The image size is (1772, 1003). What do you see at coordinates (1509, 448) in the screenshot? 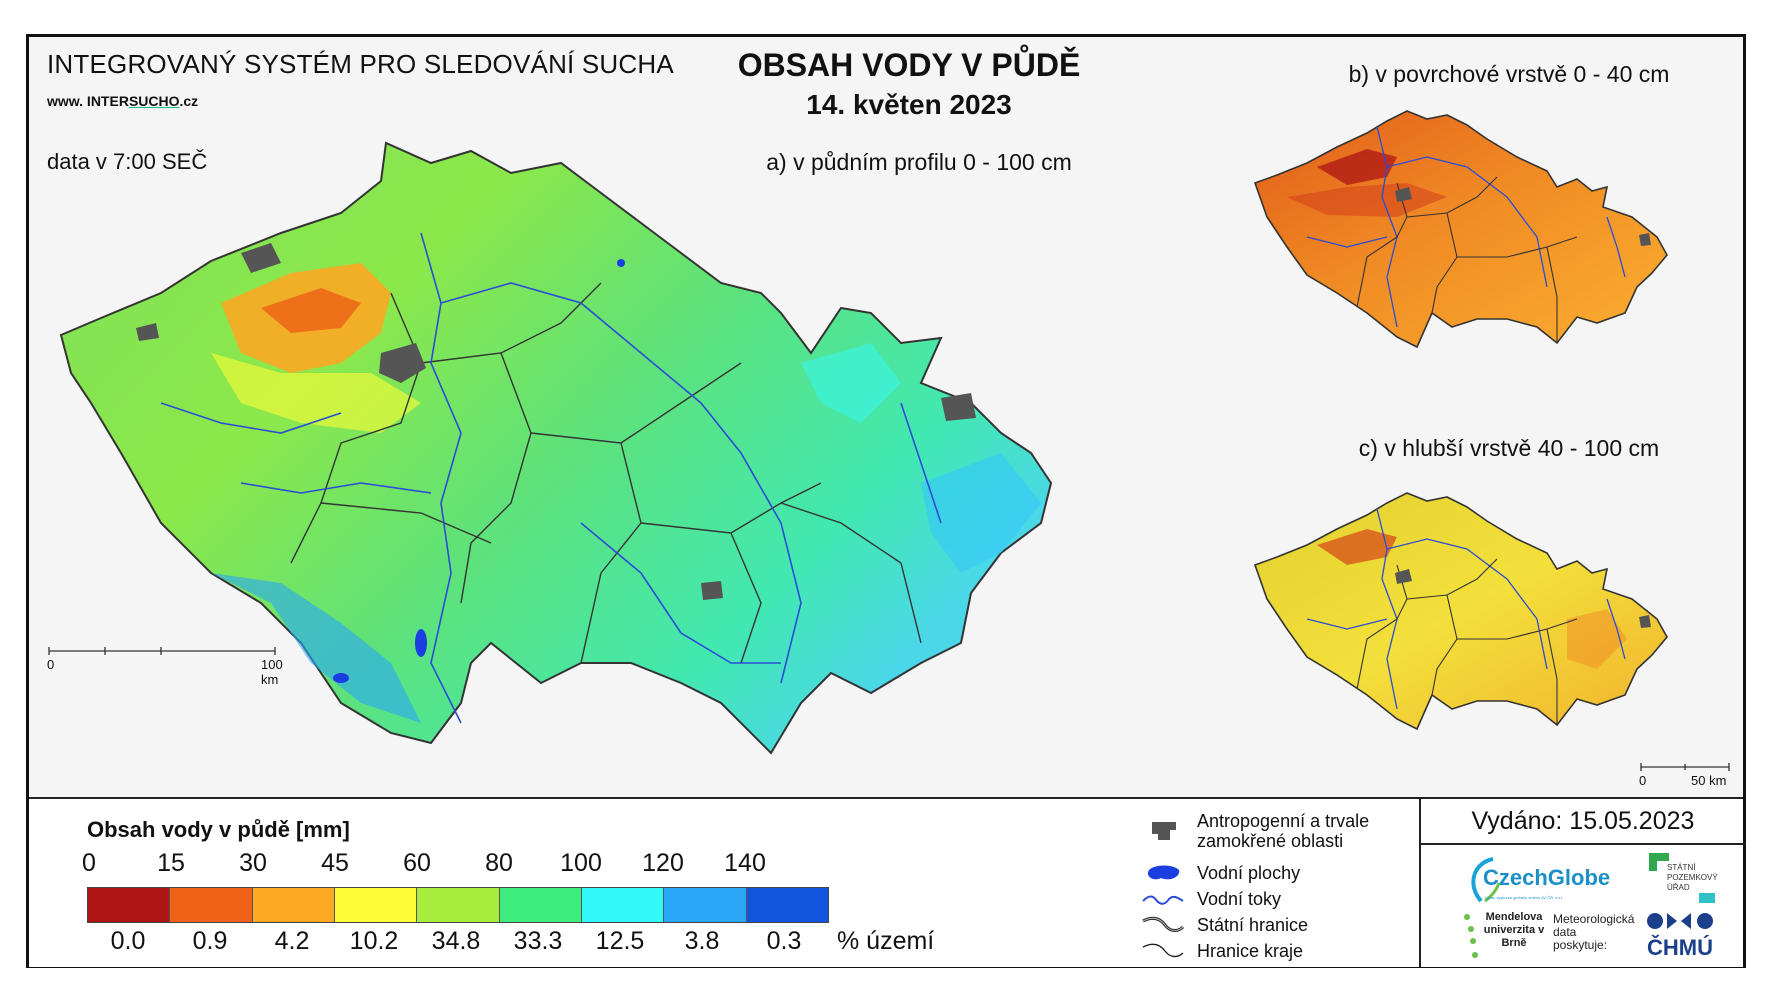
I see `panel-c-label: c) v hlubší vrstvě 40 - 100 cm` at bounding box center [1509, 448].